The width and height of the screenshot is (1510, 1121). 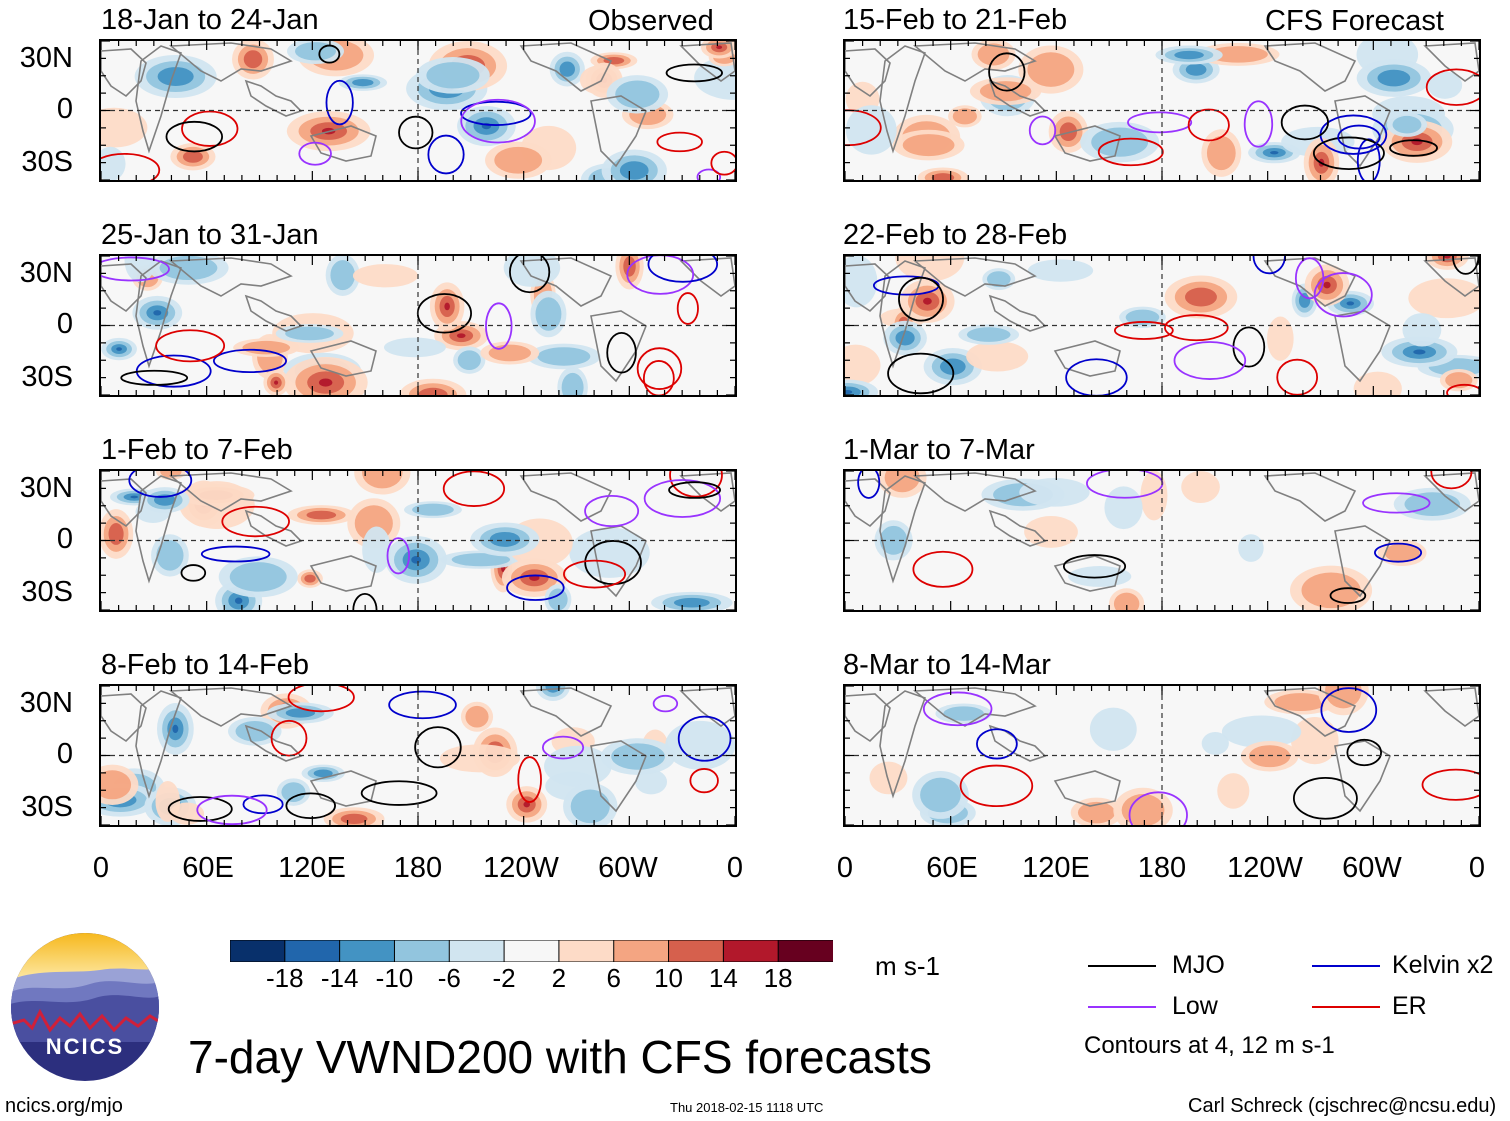 I want to click on legend-line-mjo, so click(x=1122, y=966).